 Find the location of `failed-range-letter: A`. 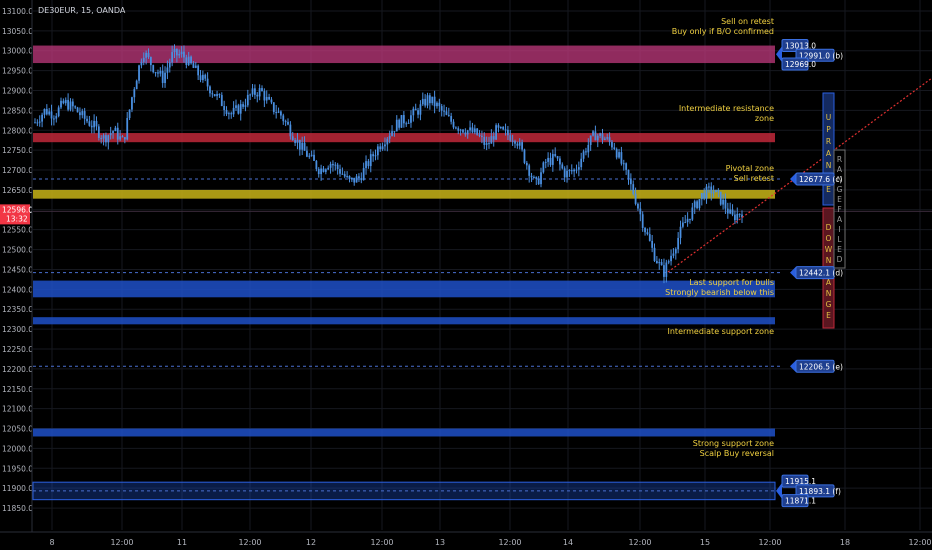

failed-range-letter: A is located at coordinates (840, 219).